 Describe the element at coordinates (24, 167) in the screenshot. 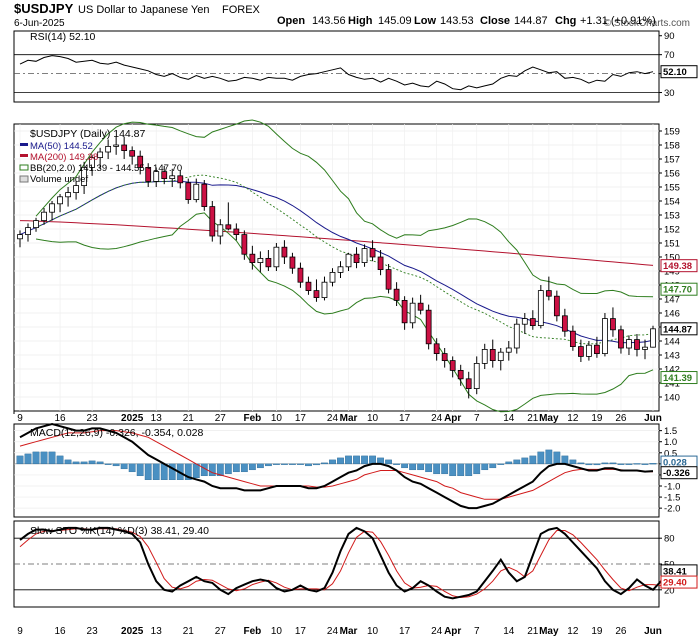

I see `legend-swatch-bb` at that location.